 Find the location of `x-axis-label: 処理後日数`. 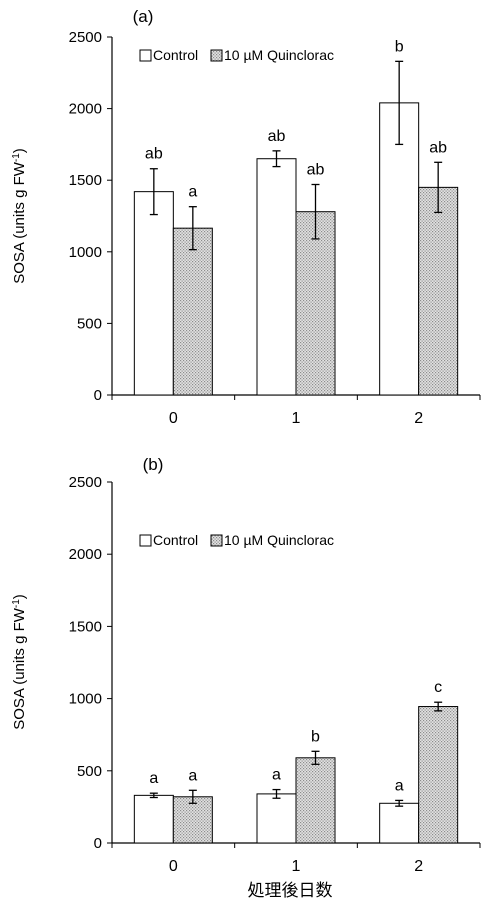

x-axis-label: 処理後日数 is located at coordinates (290, 890).